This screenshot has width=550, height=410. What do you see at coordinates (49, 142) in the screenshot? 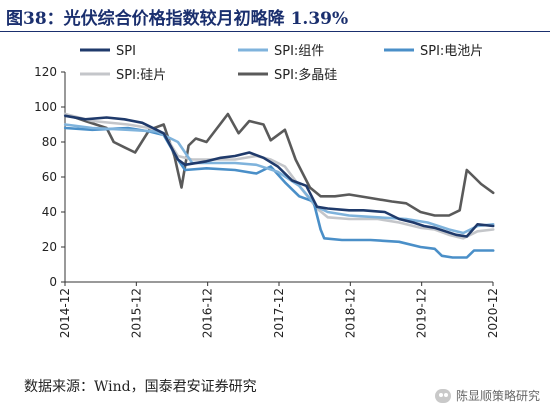
I see `y-tick-label: 80` at bounding box center [49, 142].